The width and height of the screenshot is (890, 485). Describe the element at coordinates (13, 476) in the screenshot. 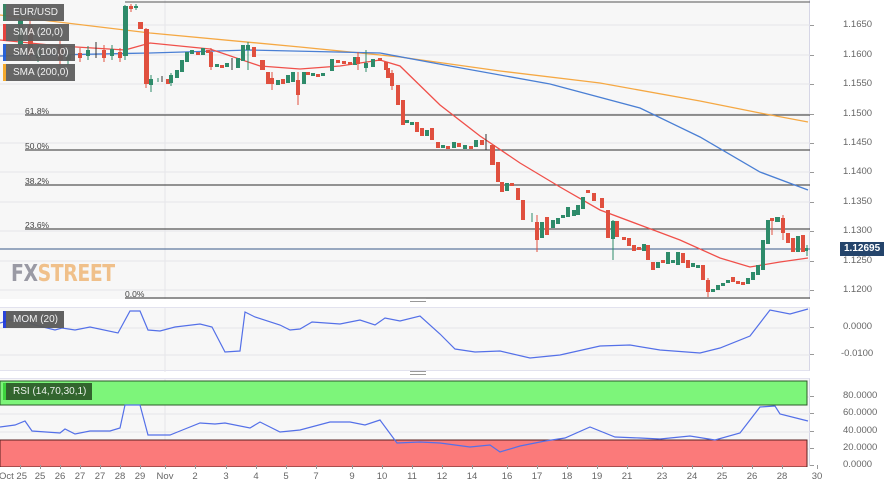

I see `x-tick-label: Oct 25` at that location.